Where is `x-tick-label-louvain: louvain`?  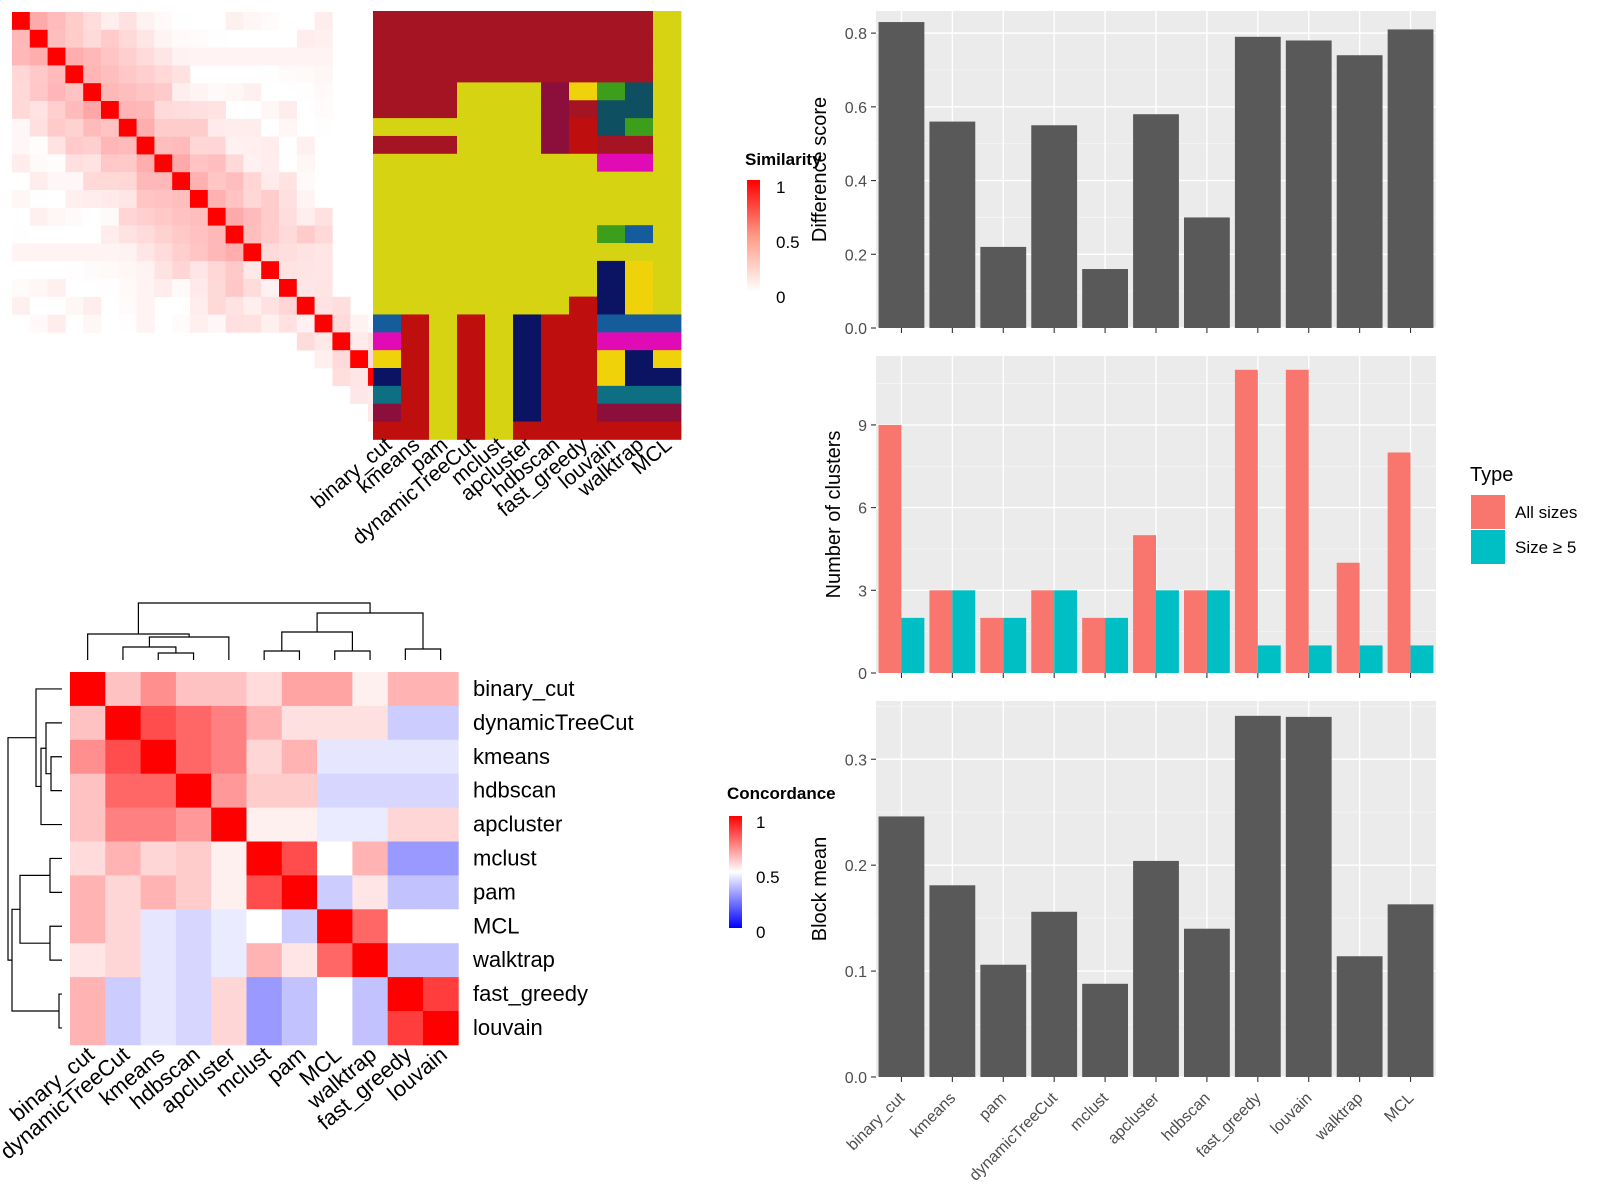 x-tick-label-louvain: louvain is located at coordinates (1292, 1114).